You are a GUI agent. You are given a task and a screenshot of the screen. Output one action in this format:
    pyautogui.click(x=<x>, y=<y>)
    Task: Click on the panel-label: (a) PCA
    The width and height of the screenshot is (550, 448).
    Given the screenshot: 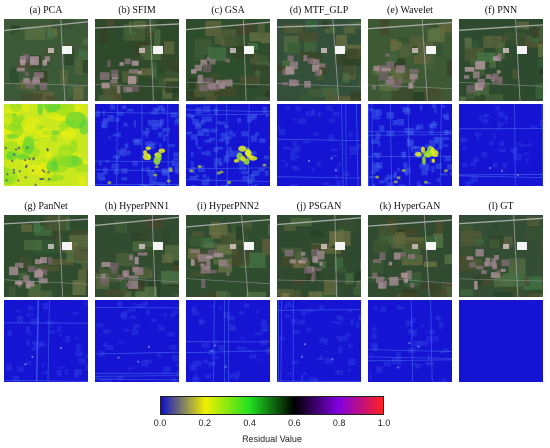 What is the action you would take?
    pyautogui.click(x=46, y=10)
    